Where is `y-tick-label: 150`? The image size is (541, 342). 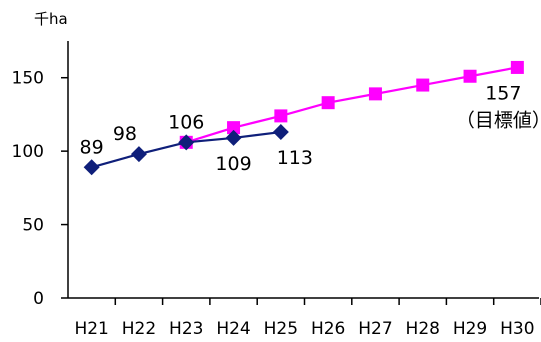
y-tick-label: 150 is located at coordinates (28, 79).